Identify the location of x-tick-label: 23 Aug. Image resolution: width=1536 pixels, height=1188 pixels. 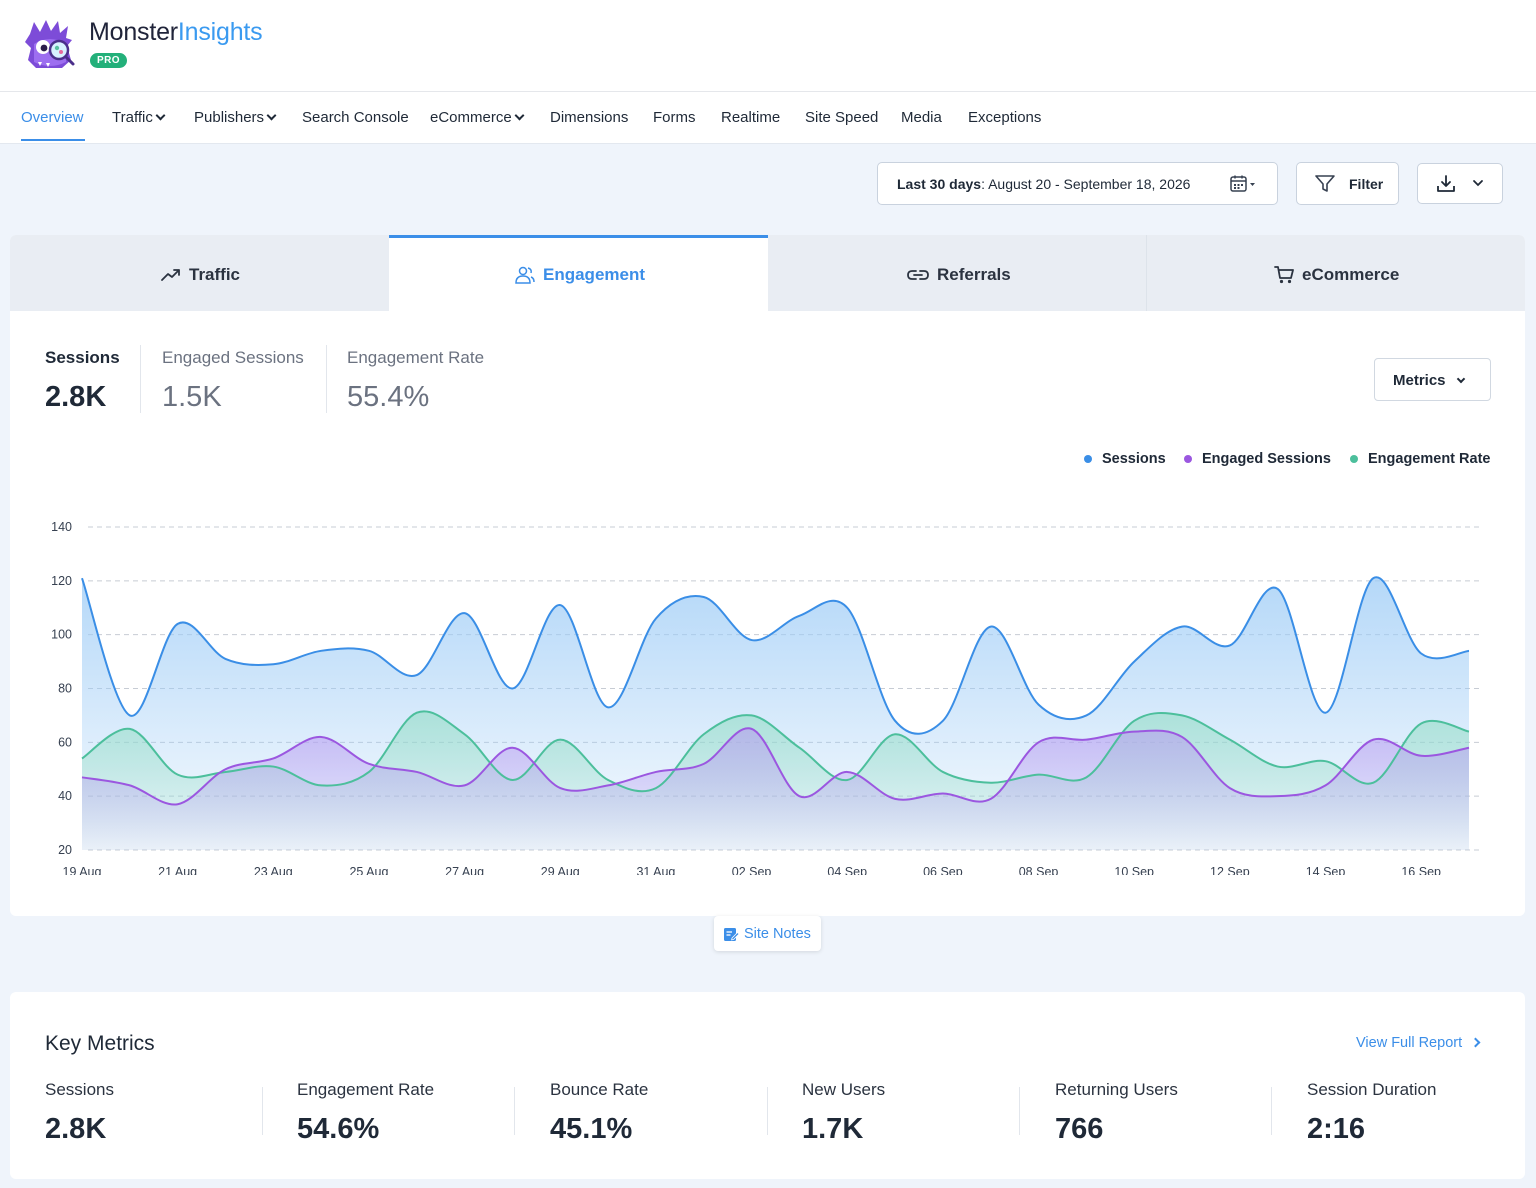
(273, 870).